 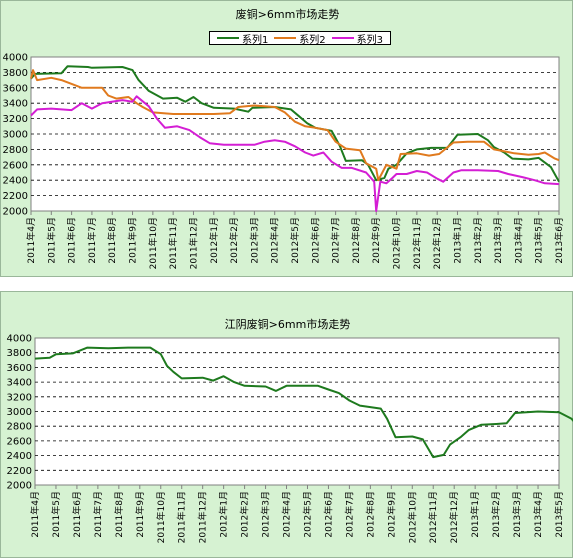 I want to click on bottom-chart-x-tick-label: 2012年12月, so click(x=454, y=517).